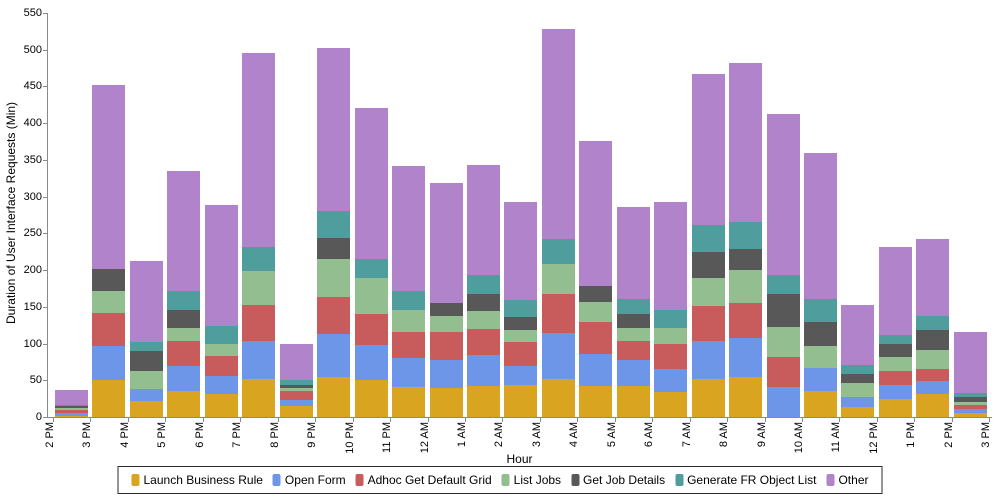  Describe the element at coordinates (199, 435) in the screenshot. I see `x-tick-label: 6 PM` at that location.